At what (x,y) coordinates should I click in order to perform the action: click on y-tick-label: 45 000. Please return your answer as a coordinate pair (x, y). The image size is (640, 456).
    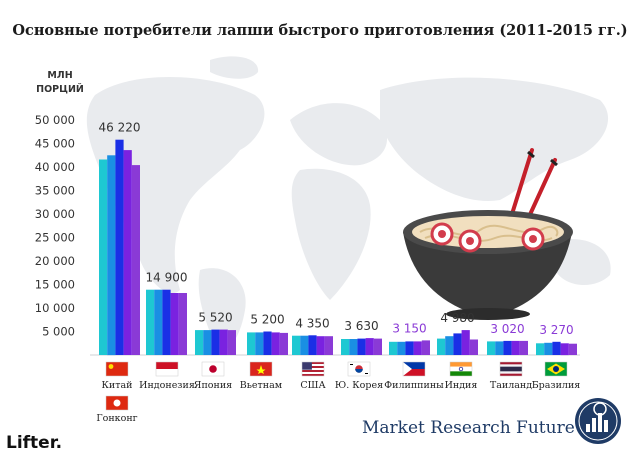
    Looking at the image, I should click on (55, 144).